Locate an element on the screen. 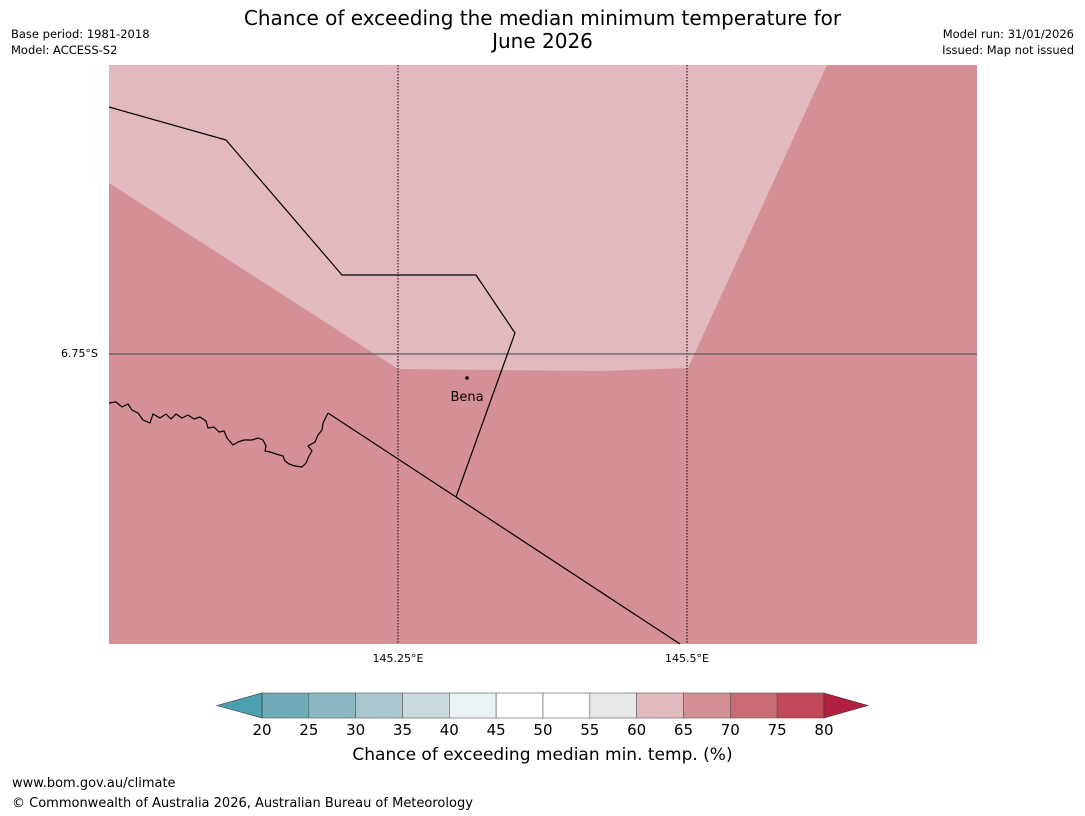 This screenshot has height=816, width=1085. colorbar-tick-label: 55 is located at coordinates (589, 730).